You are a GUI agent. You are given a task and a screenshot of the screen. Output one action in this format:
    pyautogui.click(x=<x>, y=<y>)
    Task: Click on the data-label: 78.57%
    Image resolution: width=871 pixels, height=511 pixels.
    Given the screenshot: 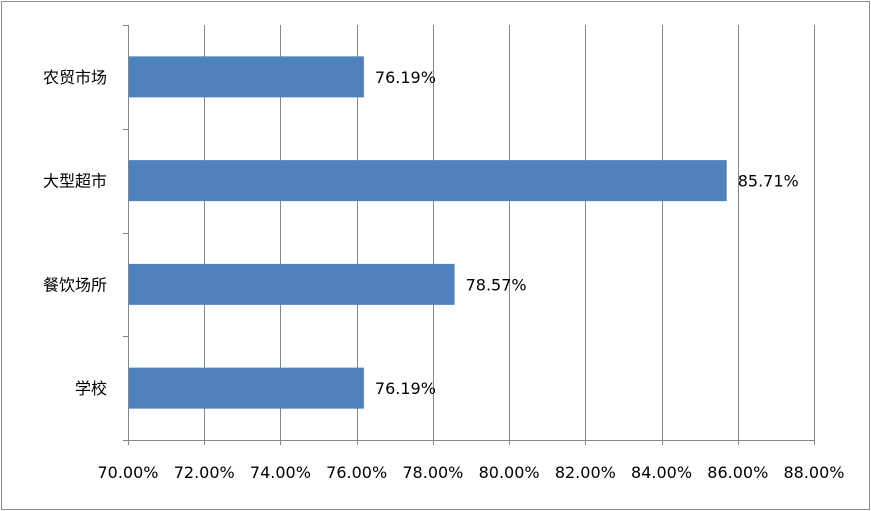 What is the action you would take?
    pyautogui.click(x=496, y=284)
    